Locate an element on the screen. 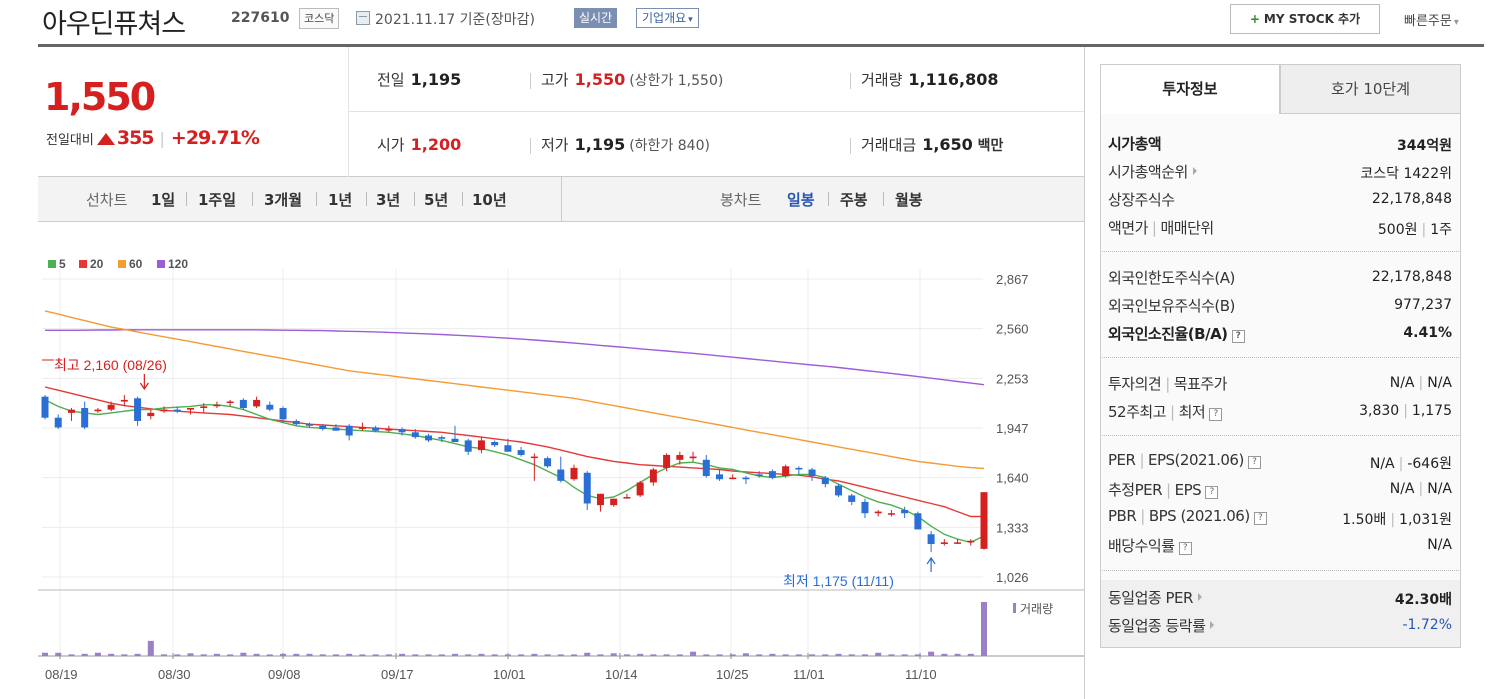 The width and height of the screenshot is (1489, 699). volume-legend-swatch is located at coordinates (1014, 608).